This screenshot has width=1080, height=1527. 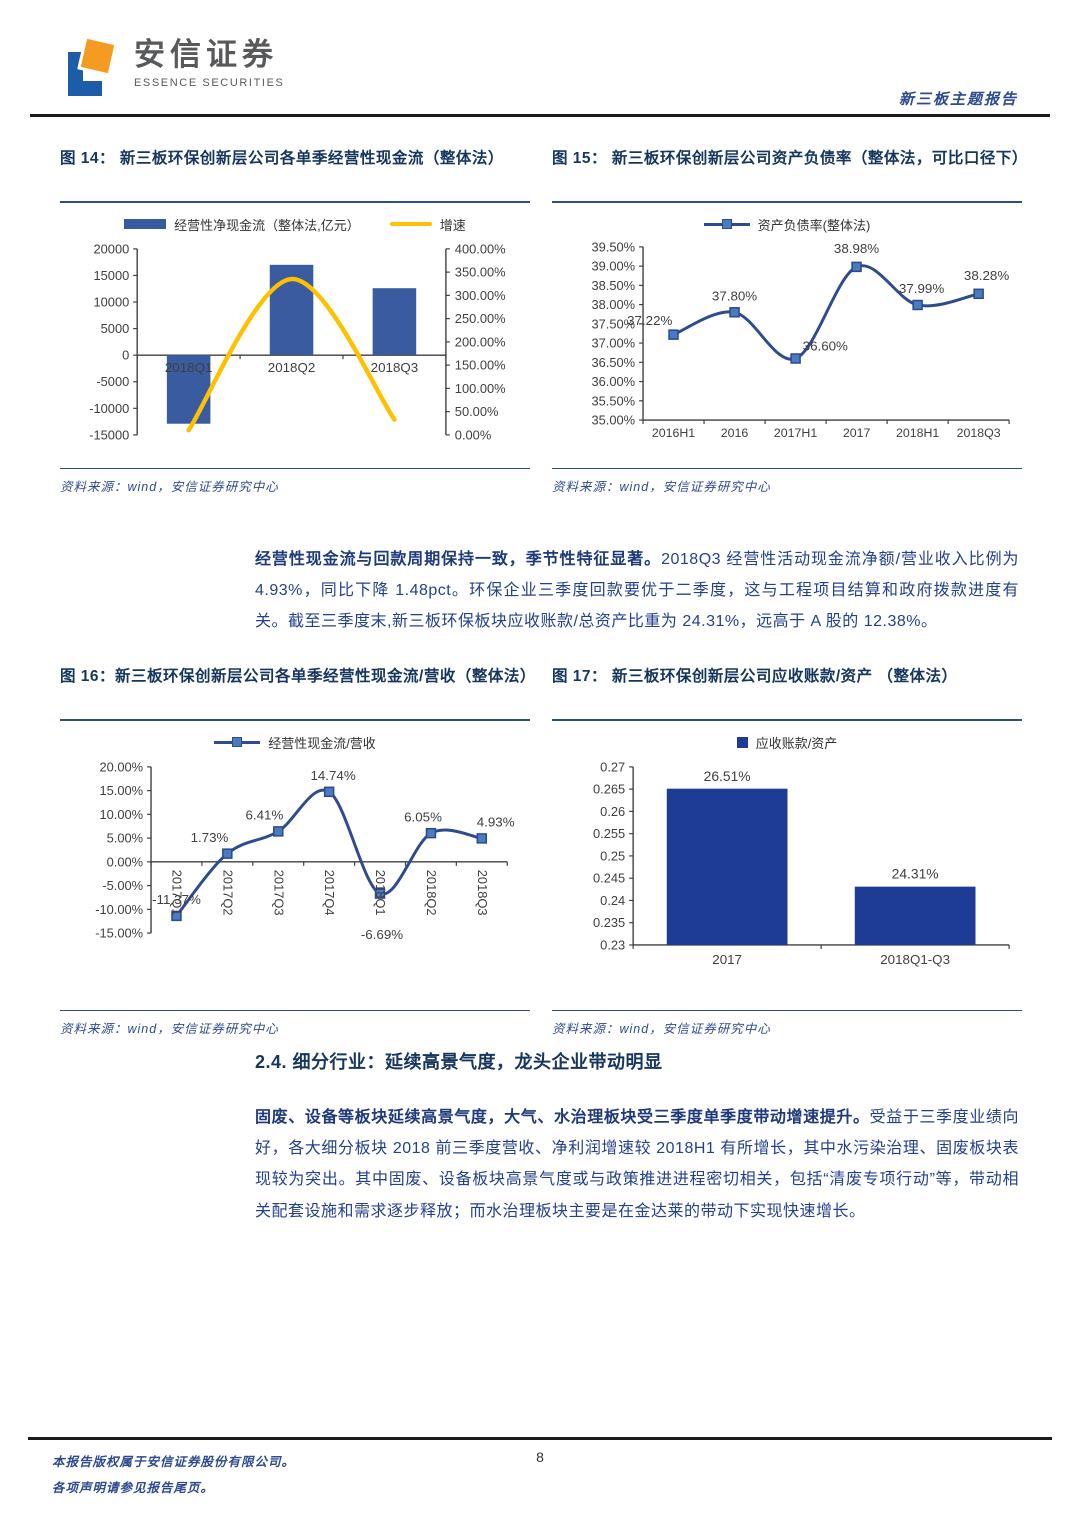 What do you see at coordinates (612, 811) in the screenshot?
I see `svg-text: 0.26` at bounding box center [612, 811].